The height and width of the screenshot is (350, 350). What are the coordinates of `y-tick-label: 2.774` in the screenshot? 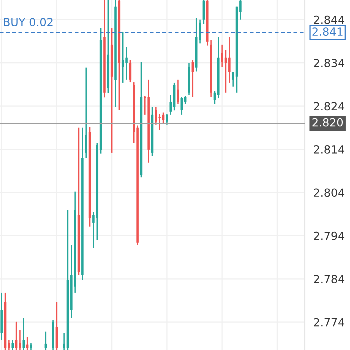 It's located at (329, 322).